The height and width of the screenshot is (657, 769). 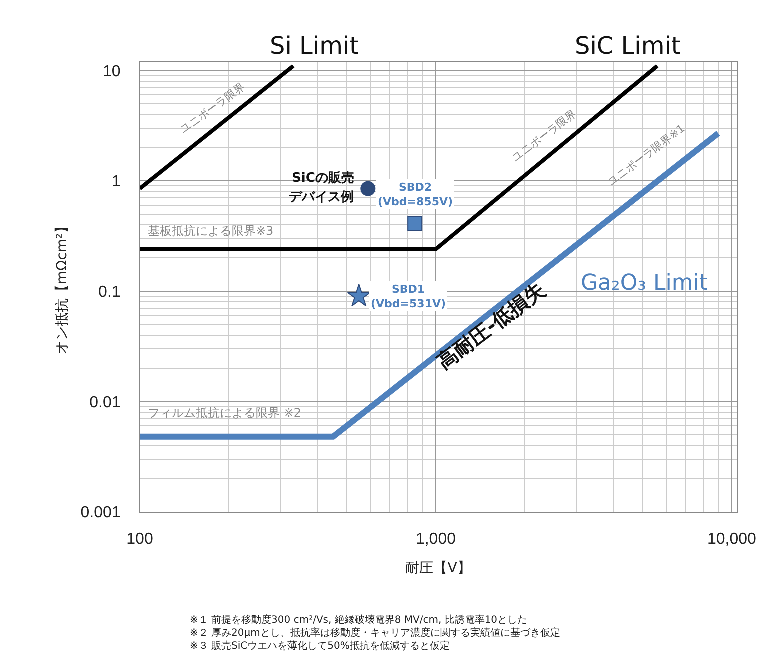 What do you see at coordinates (116, 182) in the screenshot?
I see `y-tick-label: 1` at bounding box center [116, 182].